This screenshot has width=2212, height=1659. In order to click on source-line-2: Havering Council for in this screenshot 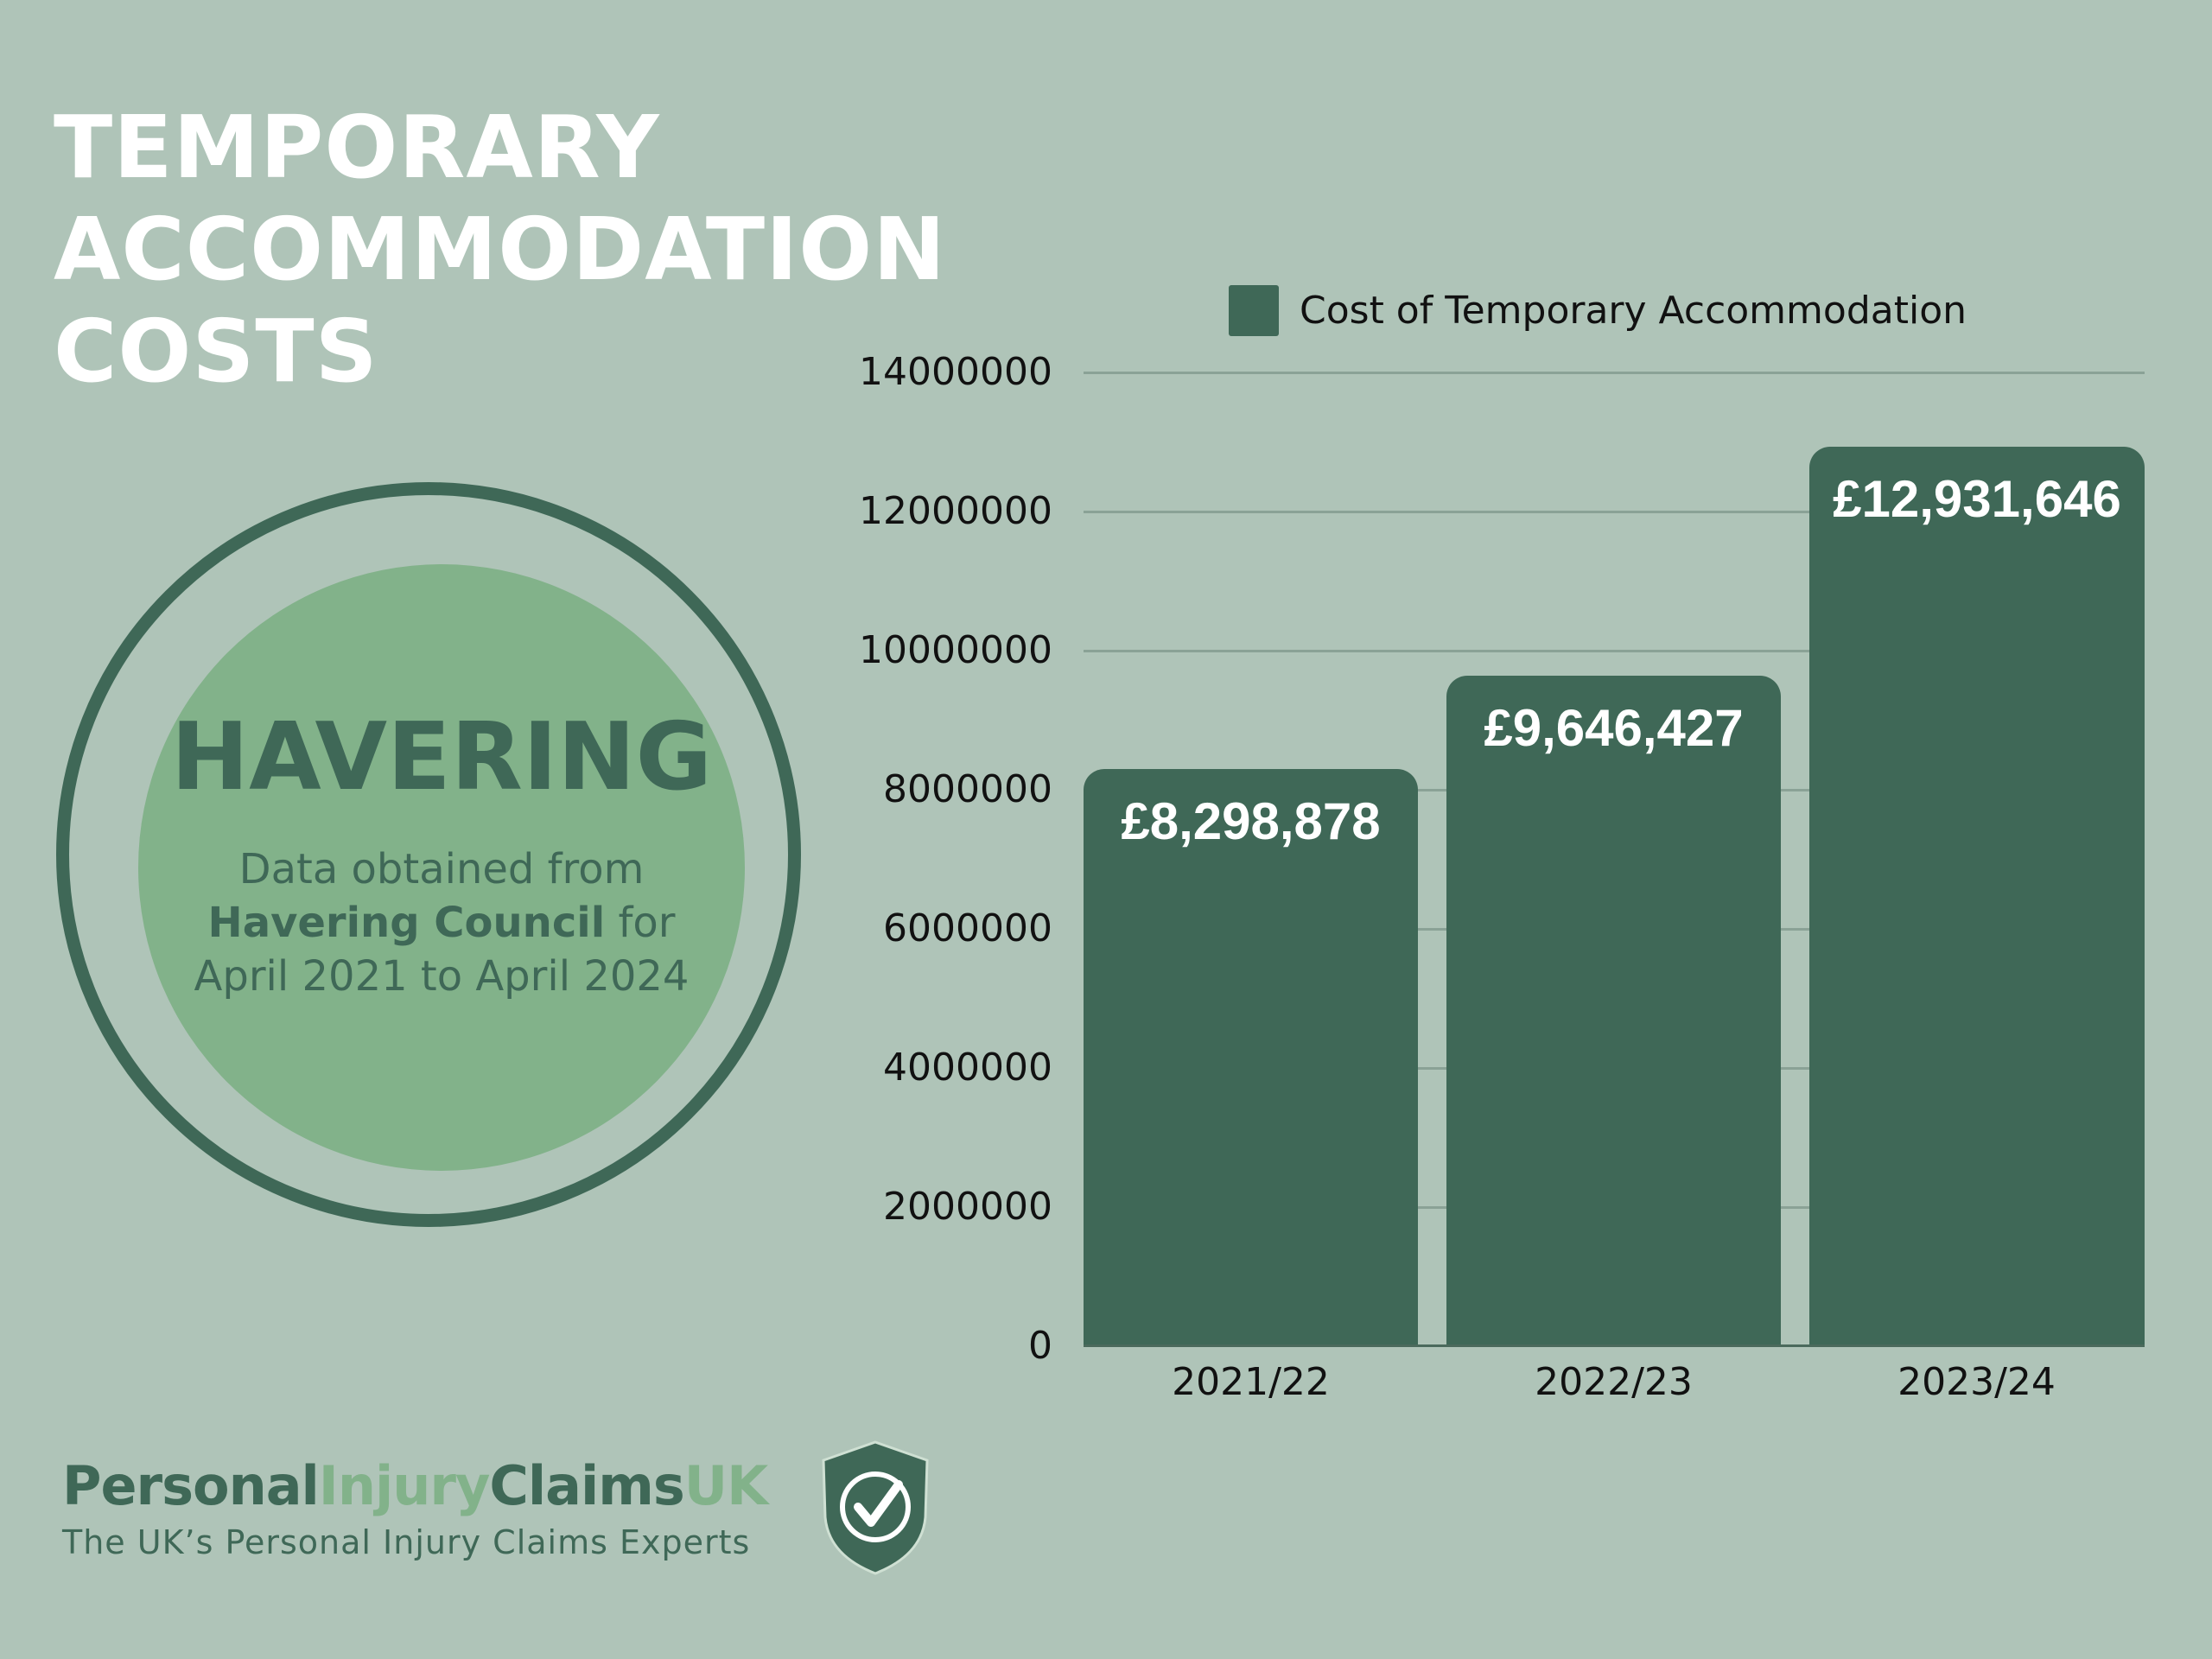, I will do `click(441, 923)`.